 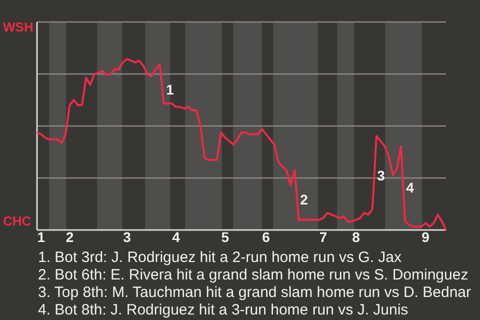 I want to click on text: 1. Bot 3rd: J. Rodriguez hit a 2-run home run vs G. Jax, so click(x=220, y=257).